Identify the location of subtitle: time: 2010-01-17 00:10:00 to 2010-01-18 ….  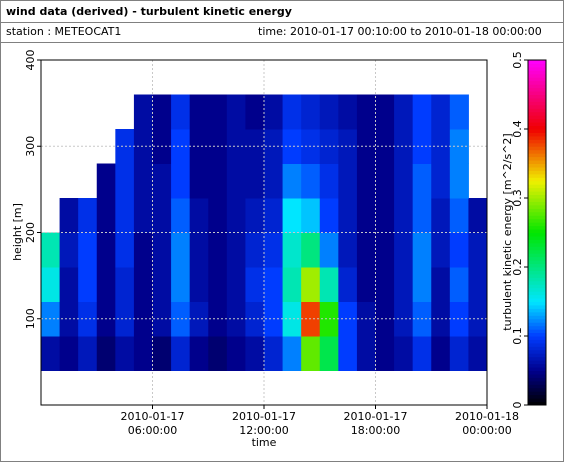
(400, 31).